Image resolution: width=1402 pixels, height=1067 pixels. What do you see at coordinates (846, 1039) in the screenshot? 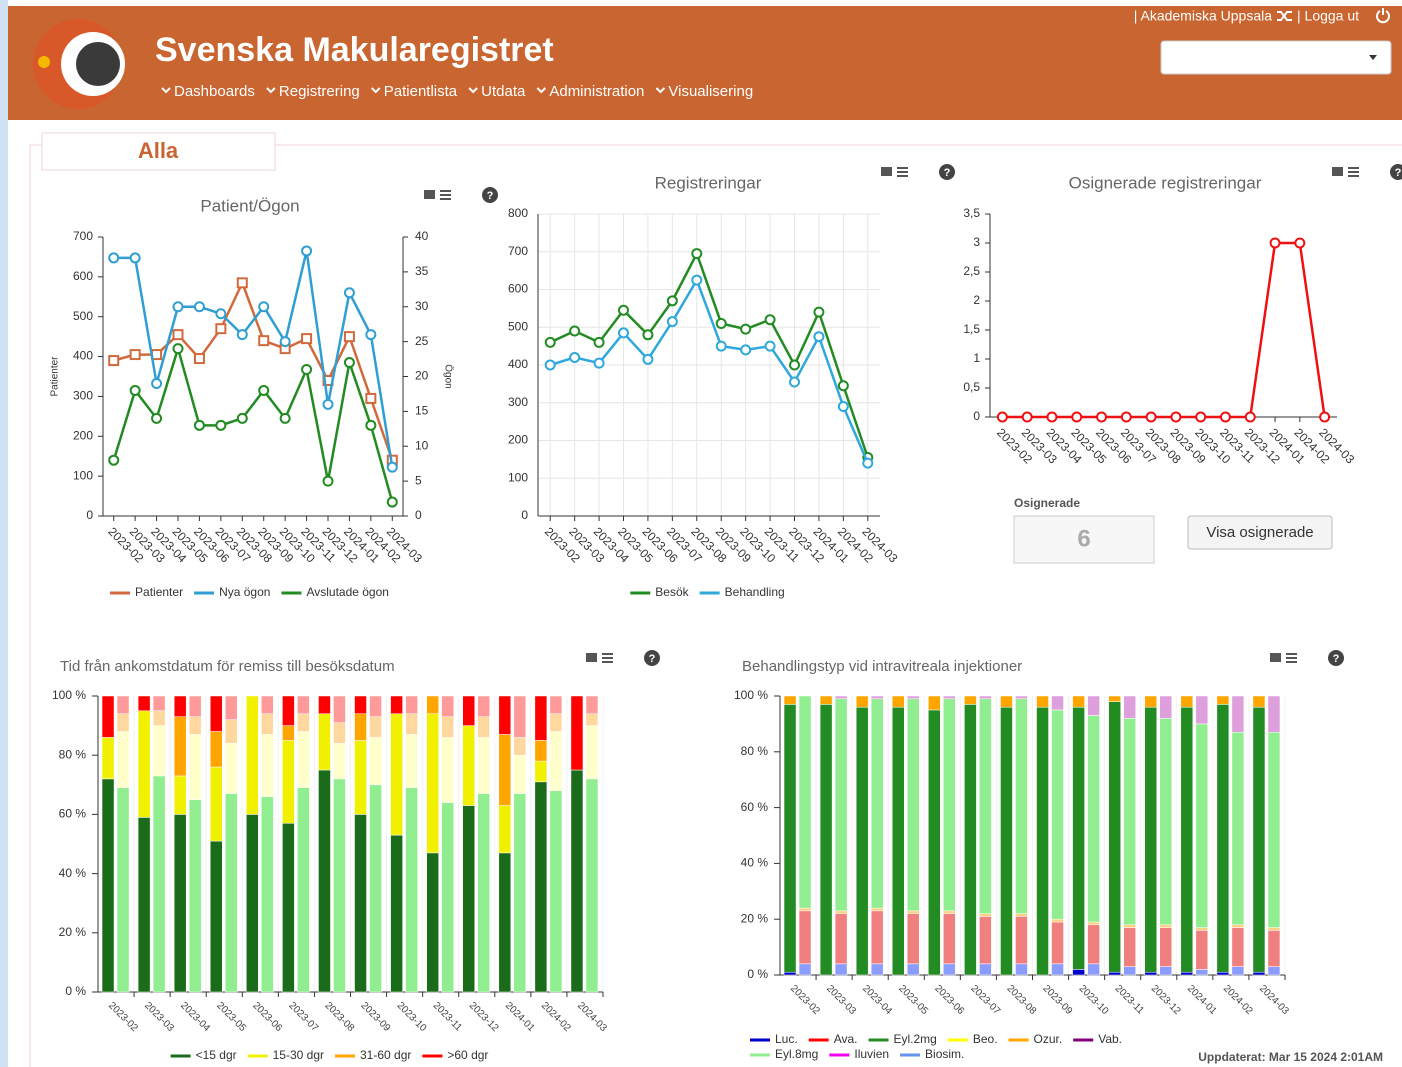
I see `legend-label: Ava.` at bounding box center [846, 1039].